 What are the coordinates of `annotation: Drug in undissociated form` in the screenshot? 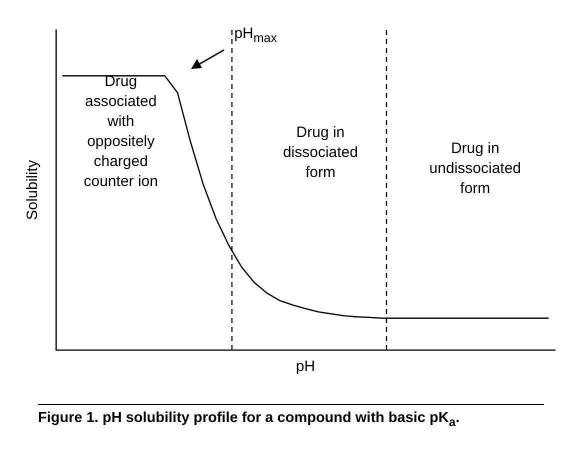 It's located at (475, 169).